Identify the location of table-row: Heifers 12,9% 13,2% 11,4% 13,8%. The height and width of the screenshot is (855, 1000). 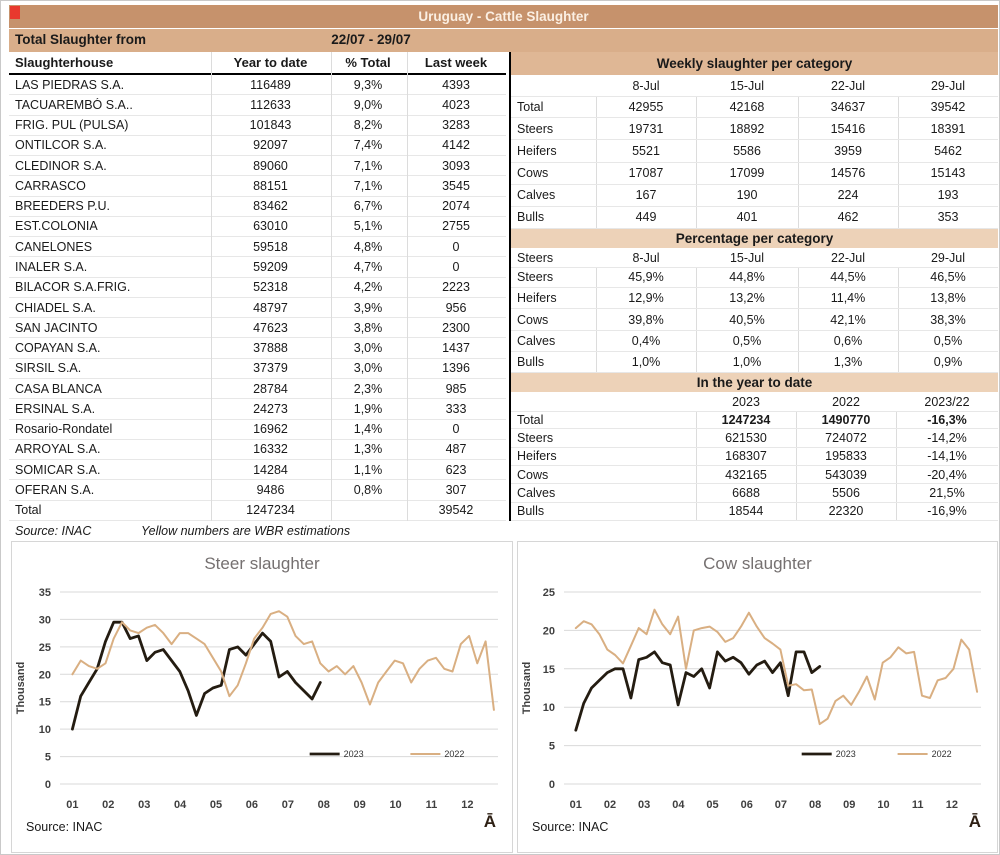
(754, 299).